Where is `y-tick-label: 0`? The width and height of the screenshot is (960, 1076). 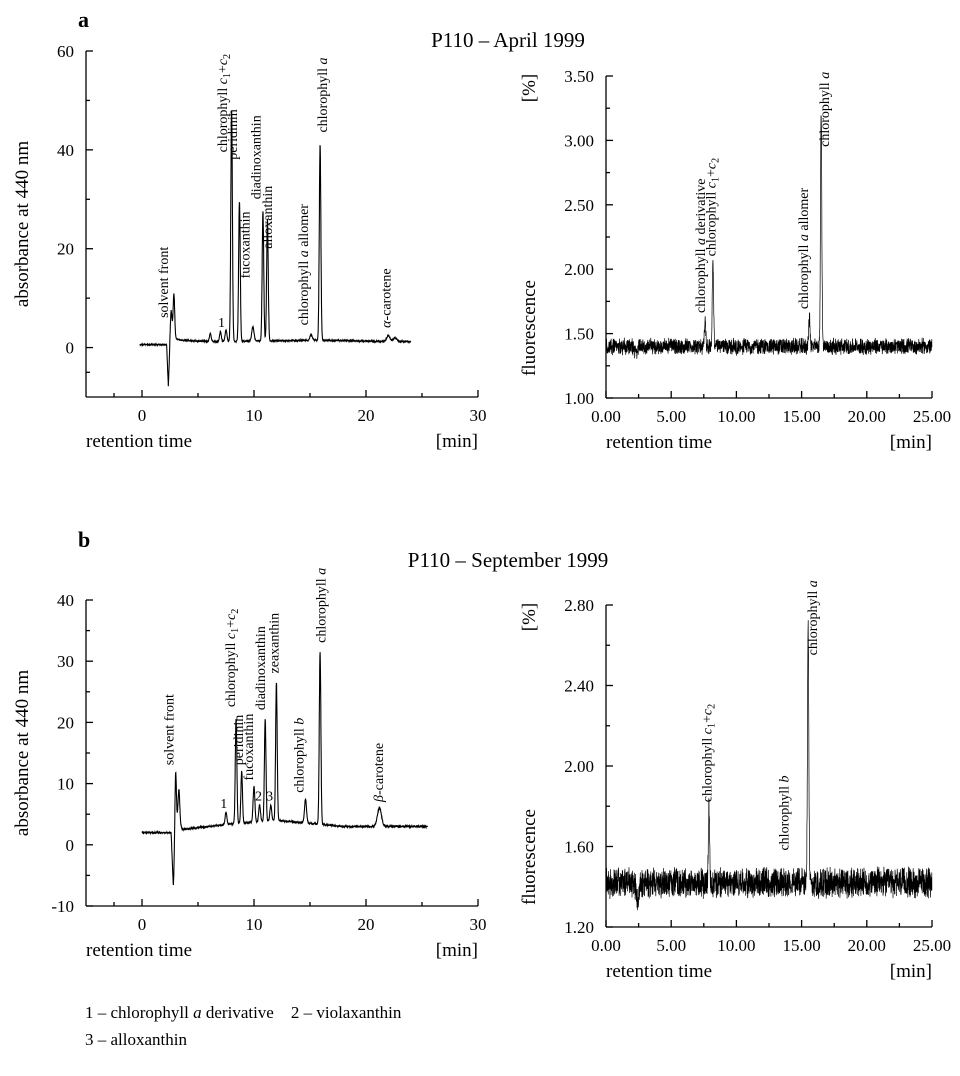
y-tick-label: 0 is located at coordinates (70, 845).